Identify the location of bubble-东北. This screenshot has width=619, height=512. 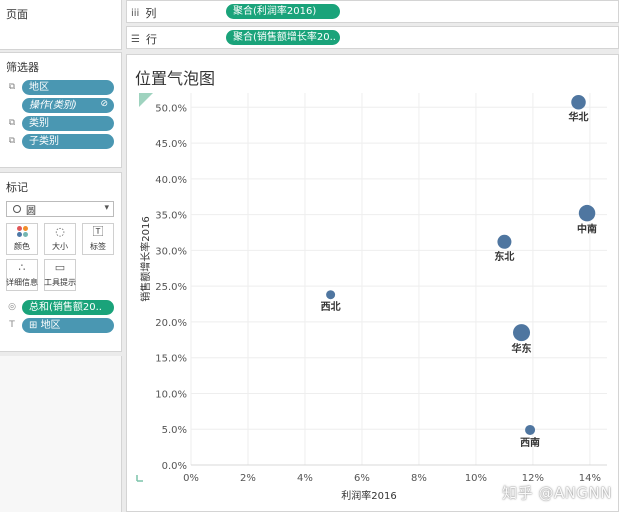
(504, 241).